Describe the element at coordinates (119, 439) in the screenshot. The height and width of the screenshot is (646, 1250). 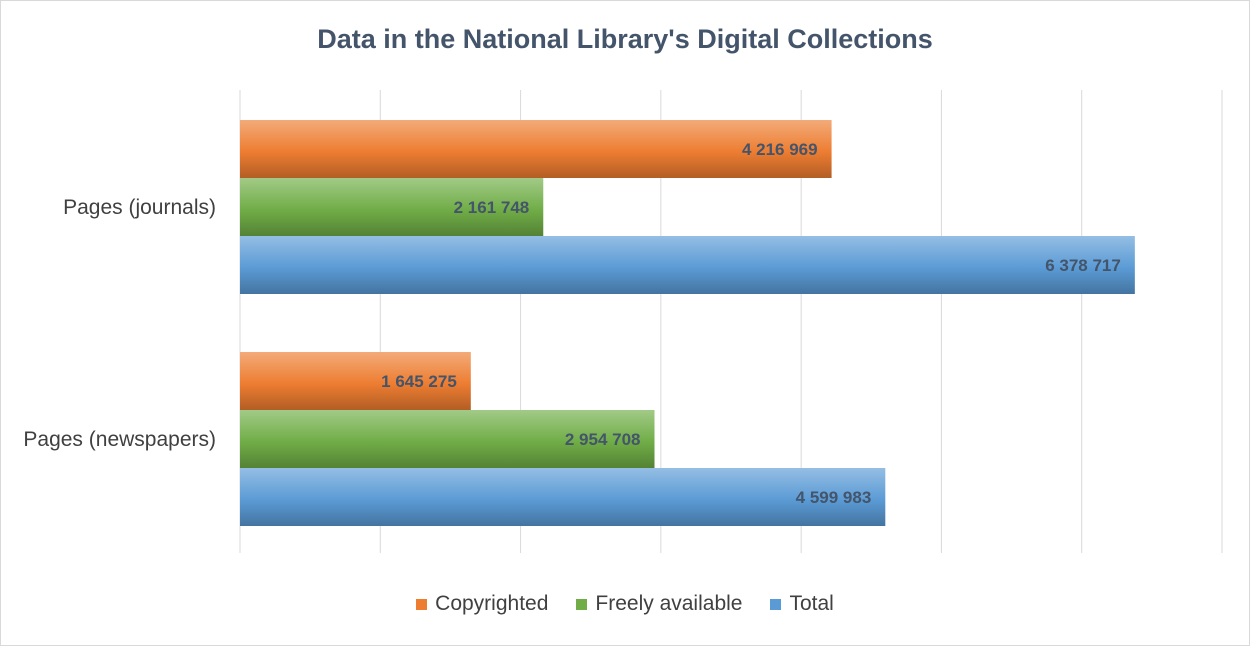
I see `category-label: Pages (newspapers)` at that location.